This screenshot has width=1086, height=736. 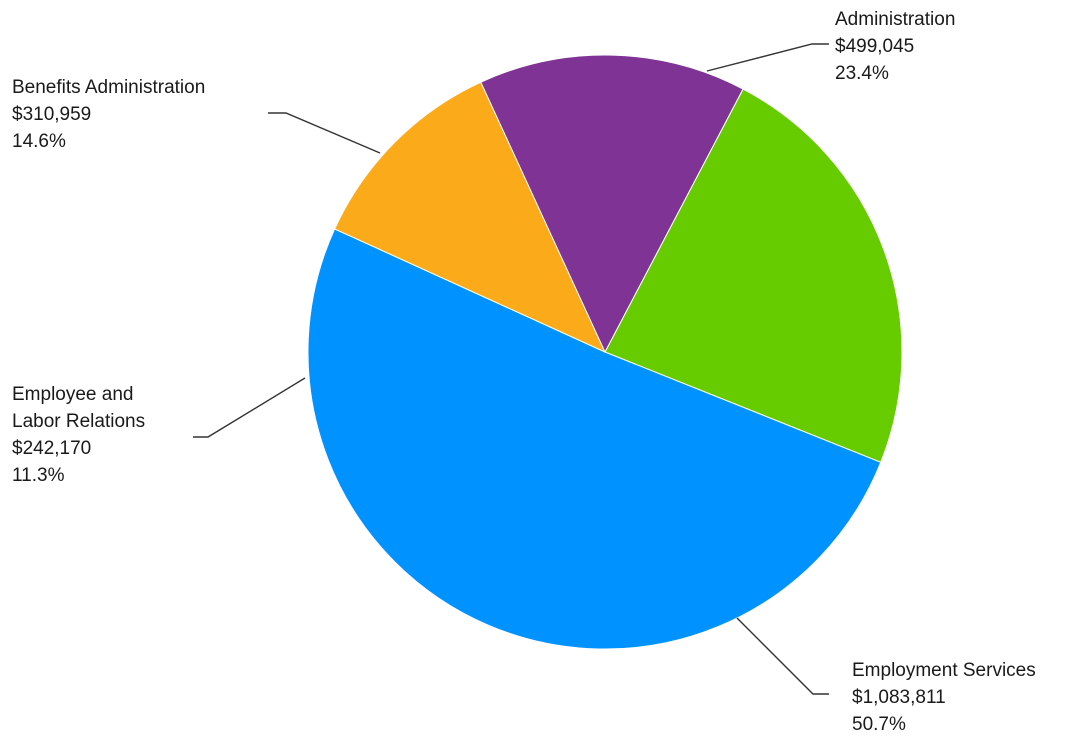 I want to click on slice-label-name: Benefits Administration, so click(x=108, y=87).